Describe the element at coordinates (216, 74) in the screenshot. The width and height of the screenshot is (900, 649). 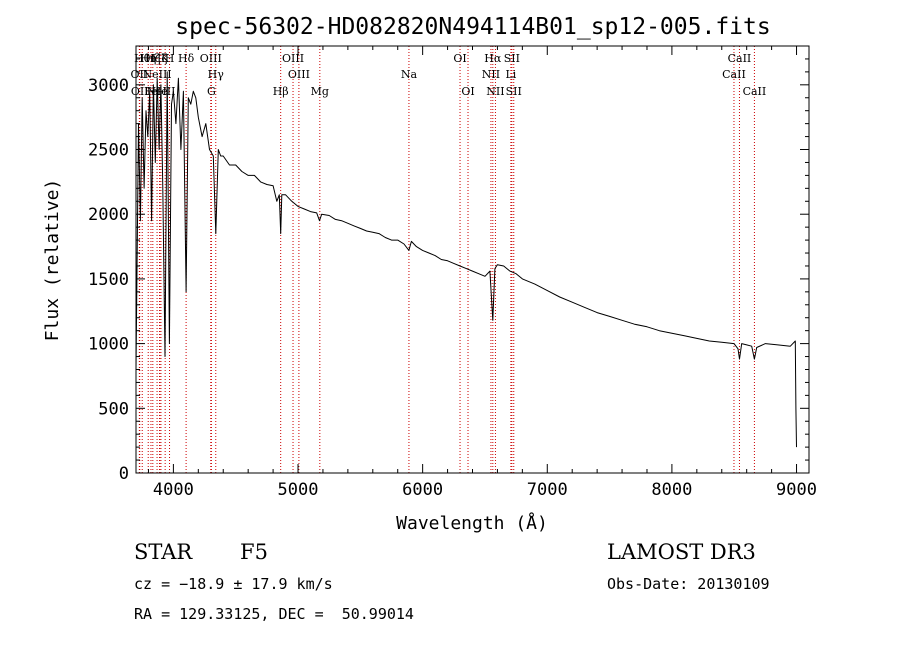
I see `spectral-line-label: Hγ` at that location.